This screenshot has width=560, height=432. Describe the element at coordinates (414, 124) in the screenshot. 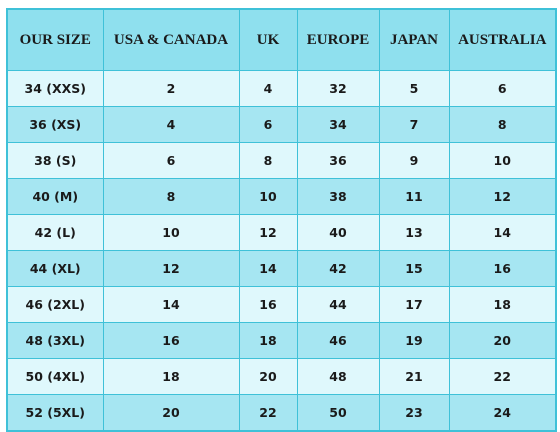

I see `table-cell: 7` at that location.